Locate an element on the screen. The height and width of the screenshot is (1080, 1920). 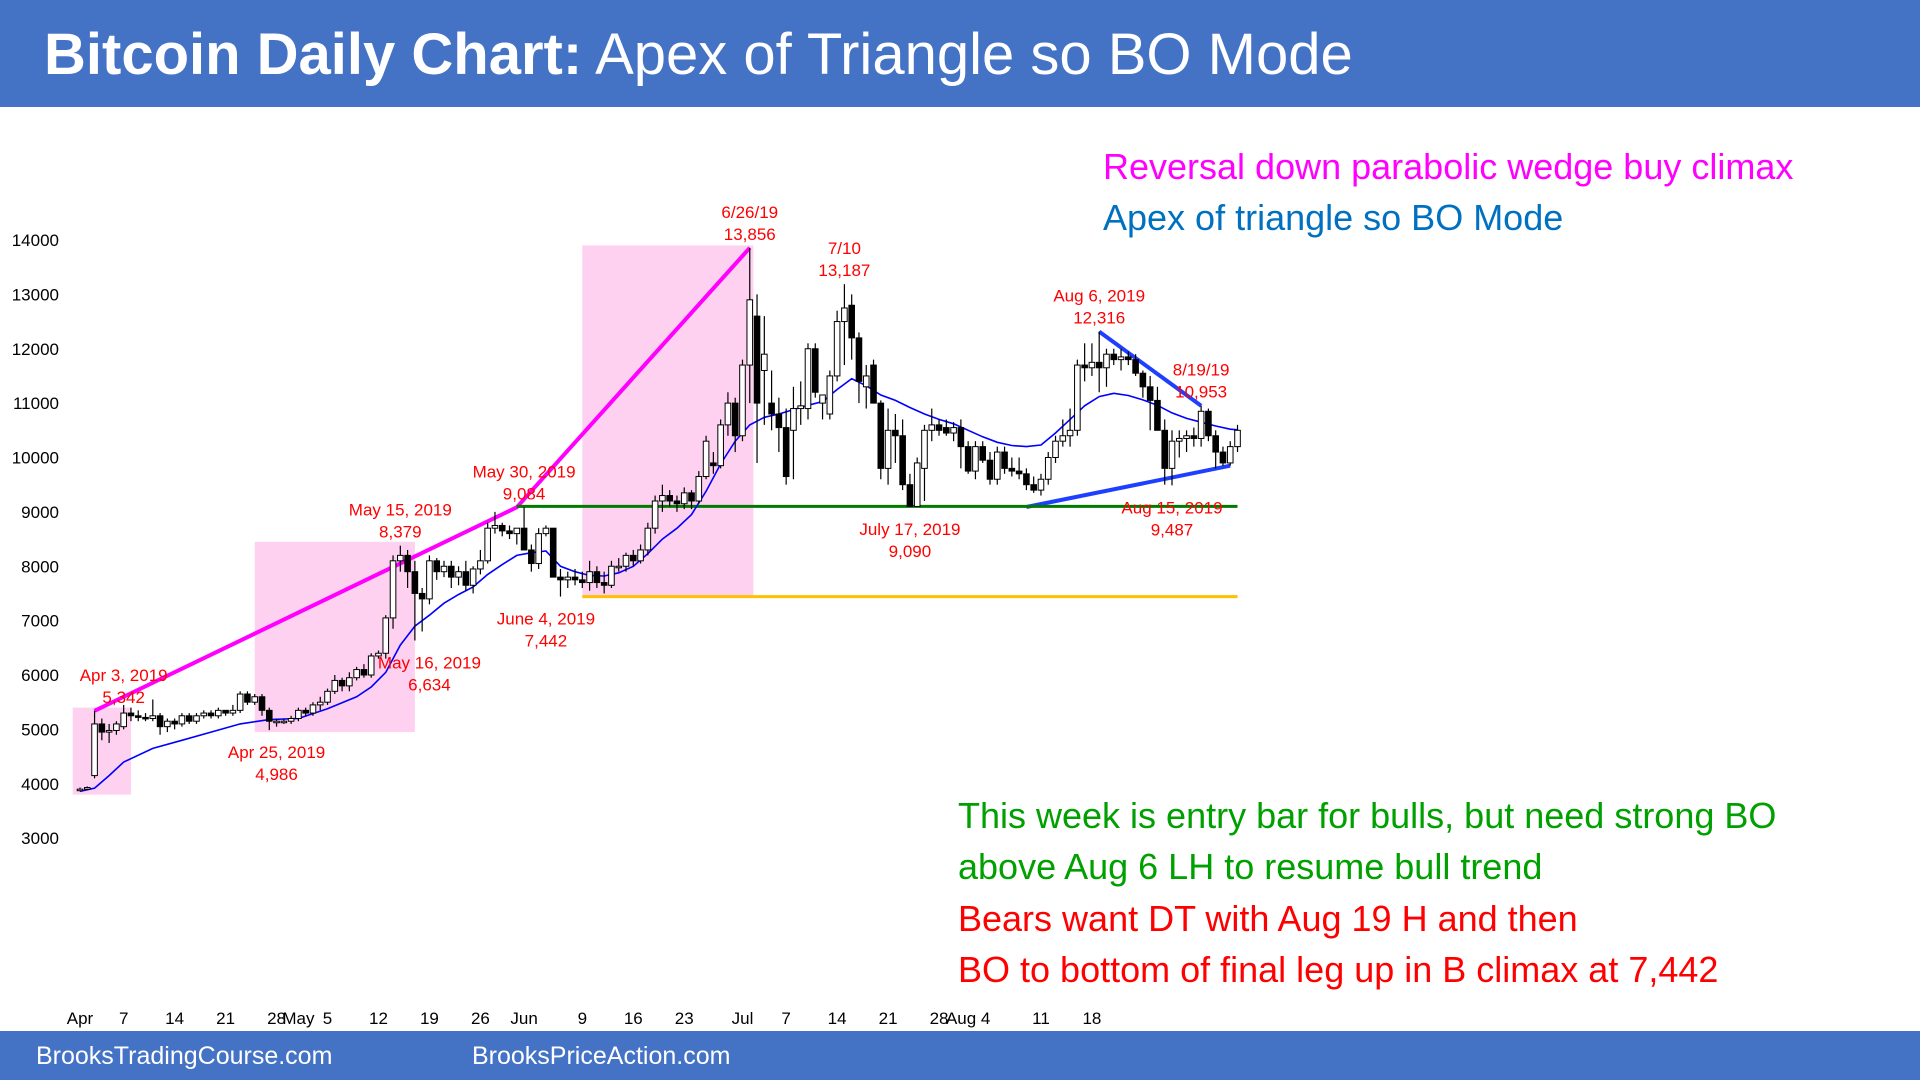
annotation-label: May 30, 2019 is located at coordinates (524, 471).